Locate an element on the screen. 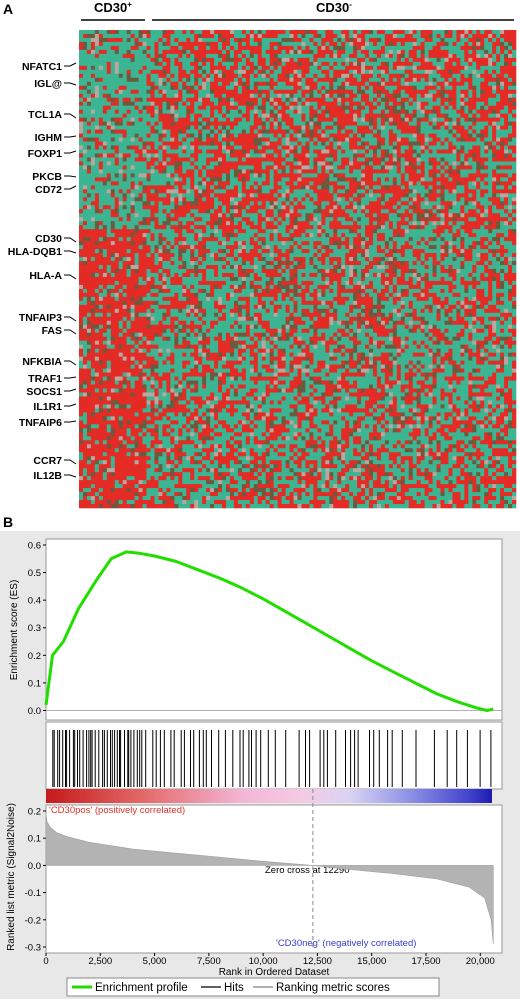 This screenshot has width=520, height=1004. group-label-cd30pos: CD30+ is located at coordinates (113, 7).